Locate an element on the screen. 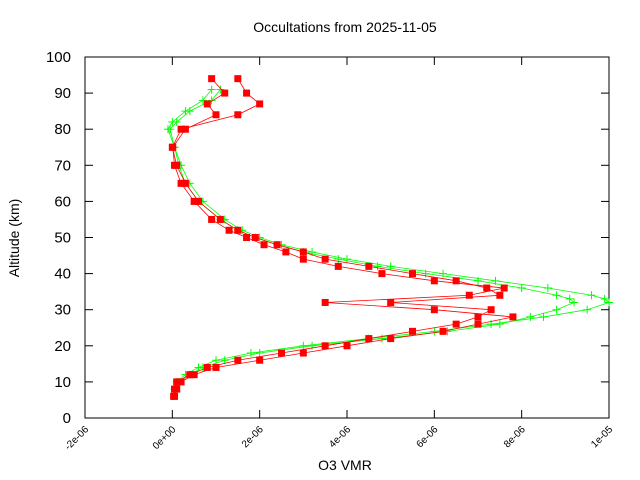  x-tick-label: 1e-05 is located at coordinates (602, 437).